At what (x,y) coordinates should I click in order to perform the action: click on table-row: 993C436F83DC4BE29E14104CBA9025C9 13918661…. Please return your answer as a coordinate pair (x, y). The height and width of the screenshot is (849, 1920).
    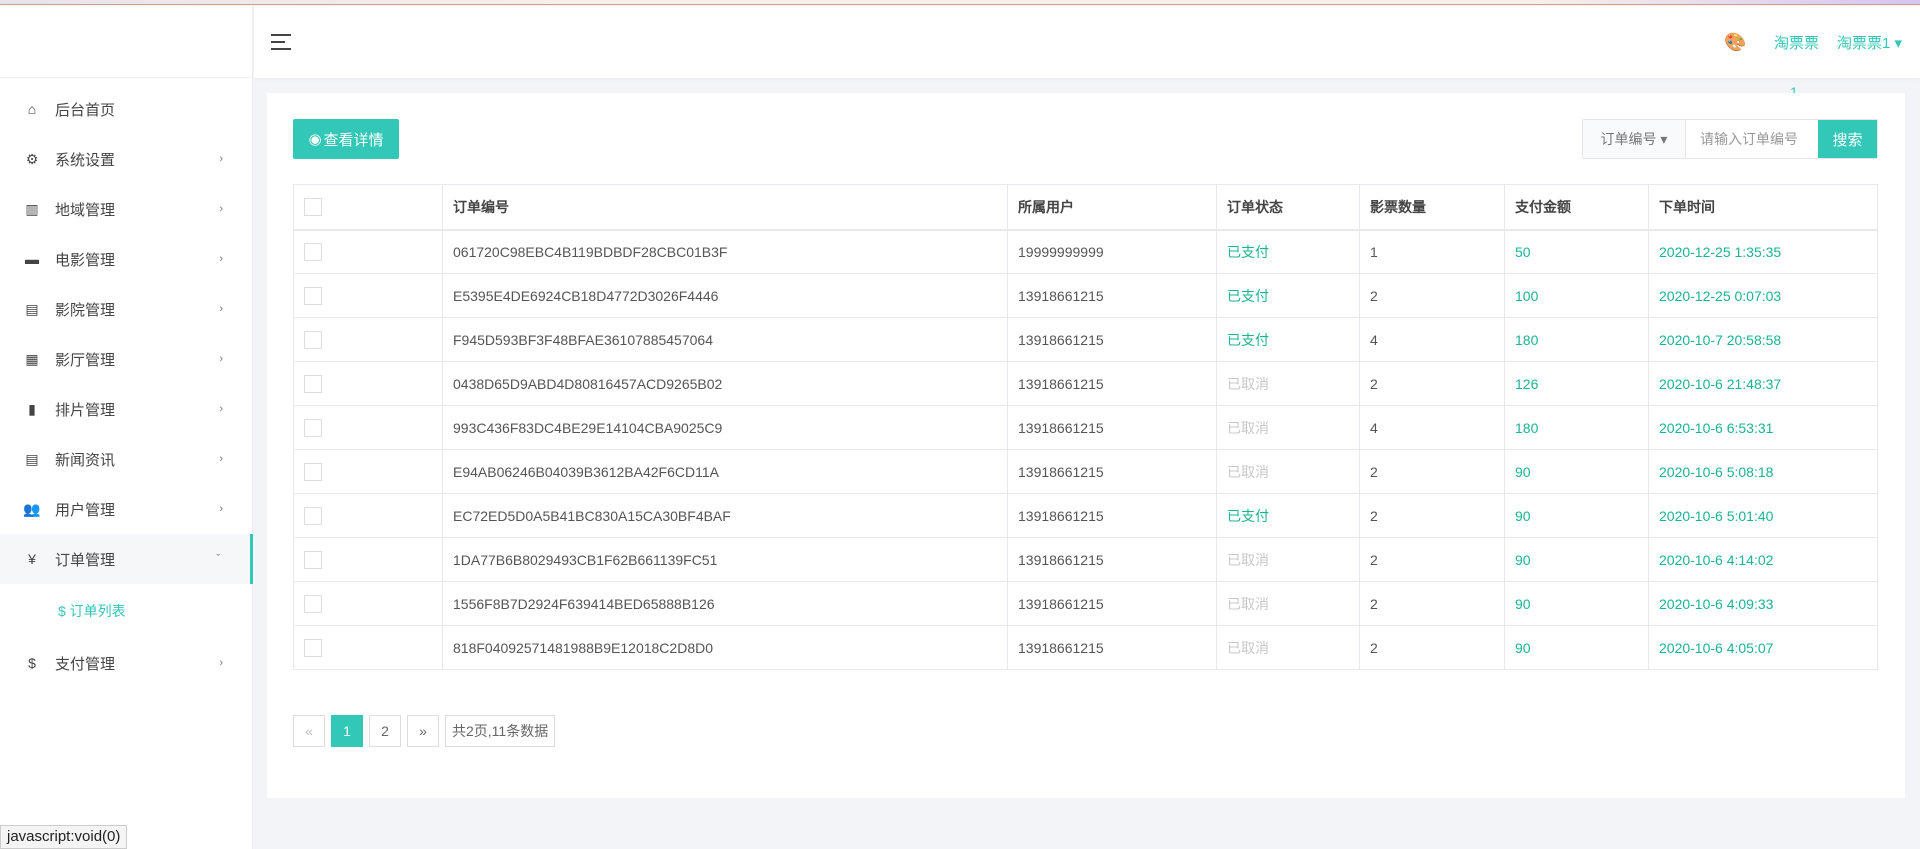
    Looking at the image, I should click on (1085, 427).